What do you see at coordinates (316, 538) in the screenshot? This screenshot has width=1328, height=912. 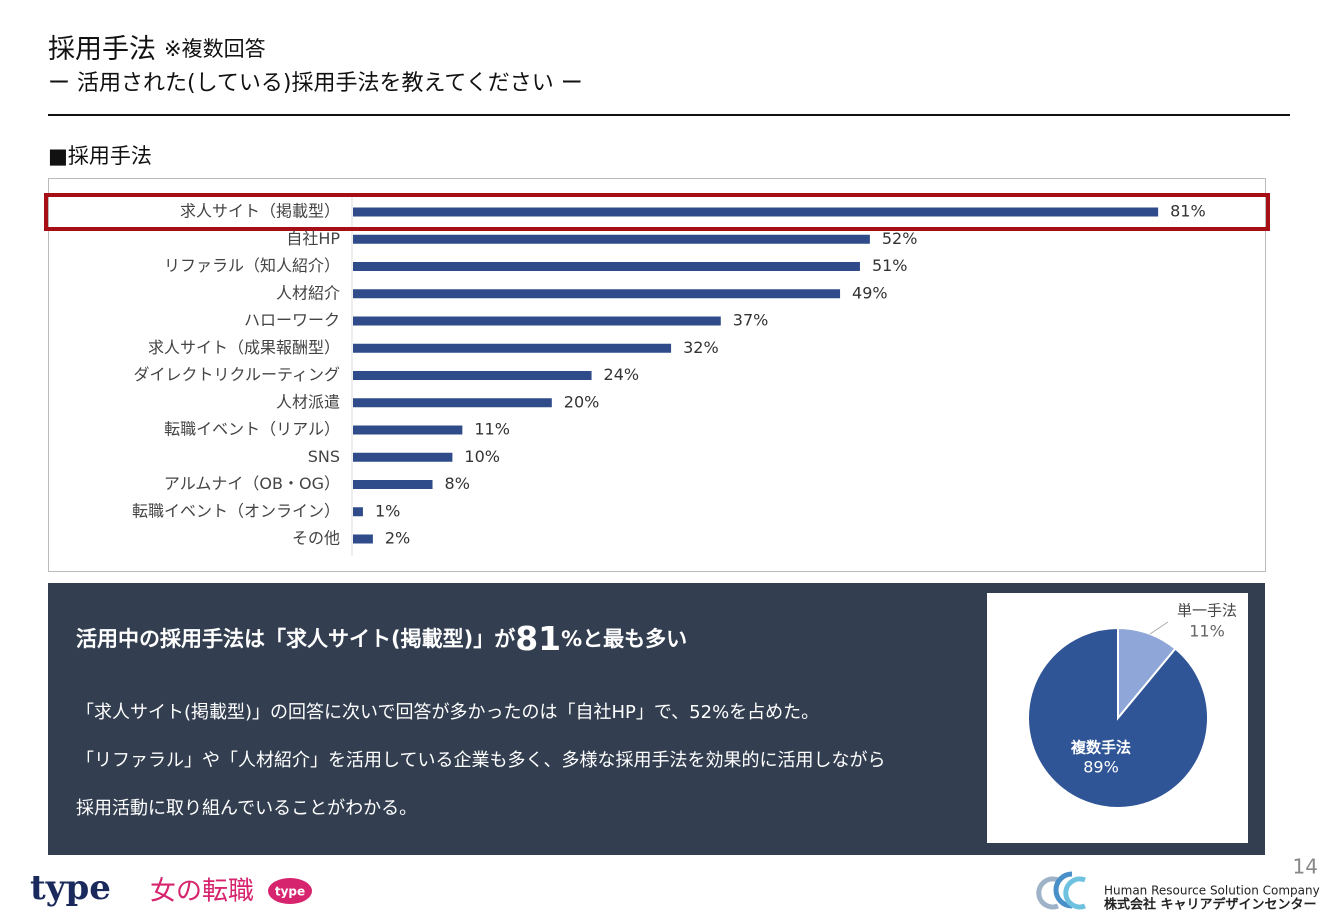 I see `category-label: その他` at bounding box center [316, 538].